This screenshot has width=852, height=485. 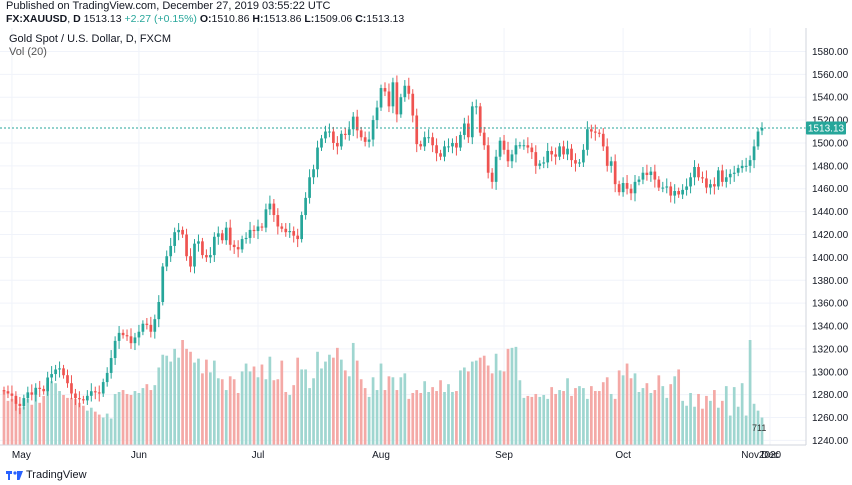 I want to click on y-tick-label: 1380.00, so click(x=830, y=281).